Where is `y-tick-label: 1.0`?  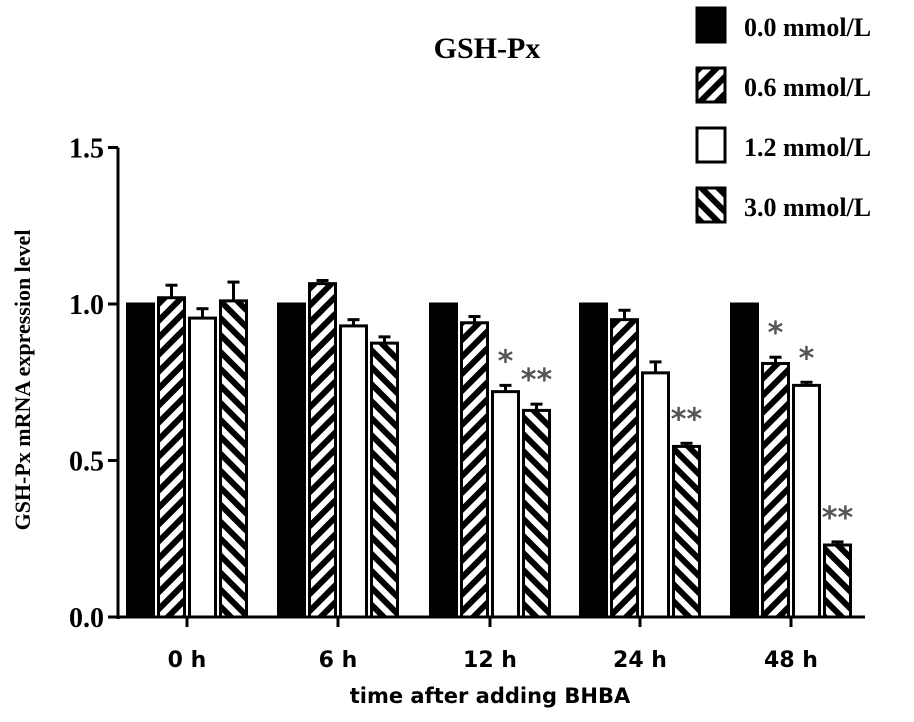
y-tick-label: 1.0 is located at coordinates (86, 305).